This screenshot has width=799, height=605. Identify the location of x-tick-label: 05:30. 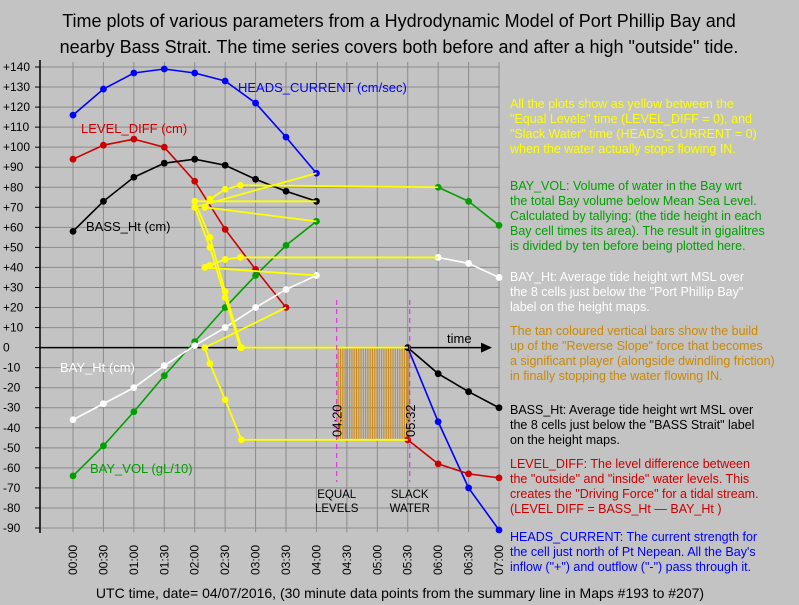
(408, 560).